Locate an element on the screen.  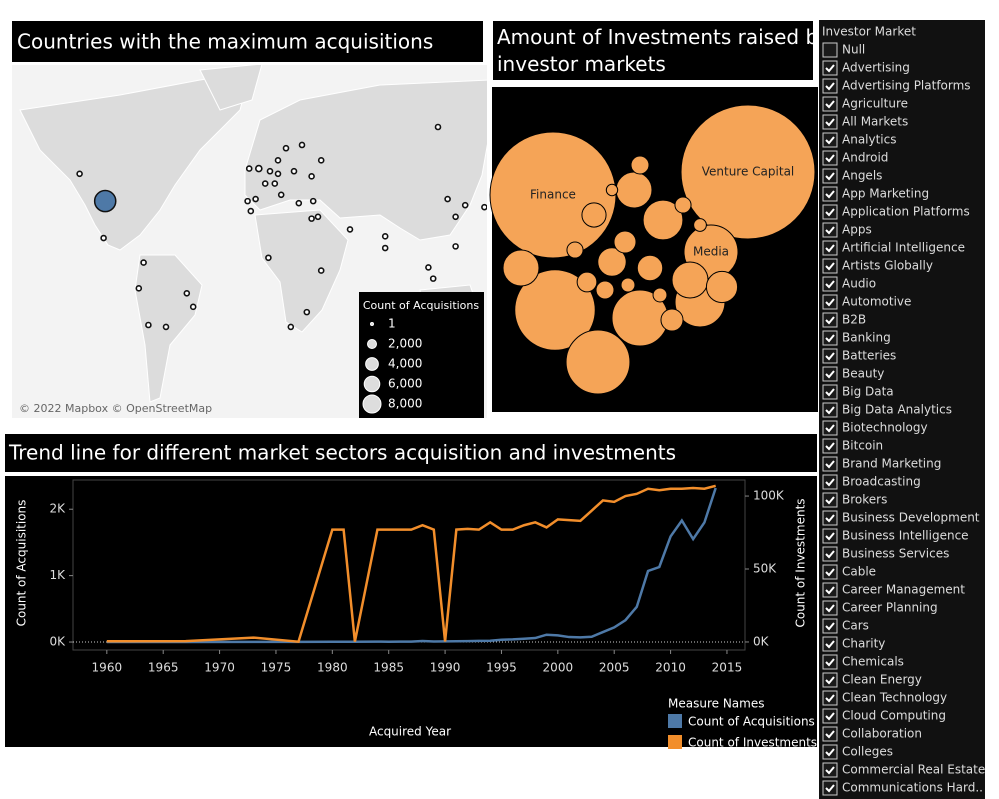
size-legend-label: 1 is located at coordinates (392, 324).